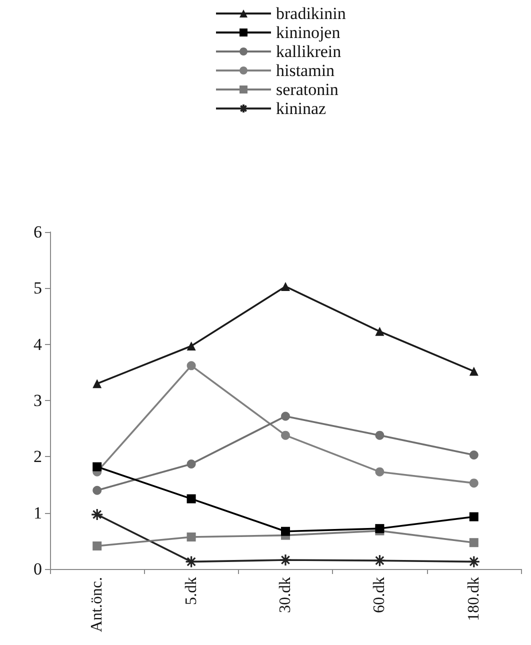  Describe the element at coordinates (285, 595) in the screenshot. I see `x-tick-label: 30.dk` at that location.